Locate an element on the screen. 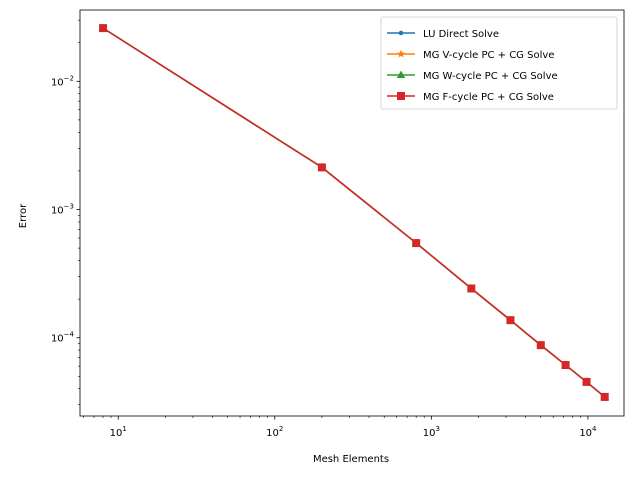 The width and height of the screenshot is (640, 480). legend-entry: LU Direct Solve is located at coordinates (443, 34).